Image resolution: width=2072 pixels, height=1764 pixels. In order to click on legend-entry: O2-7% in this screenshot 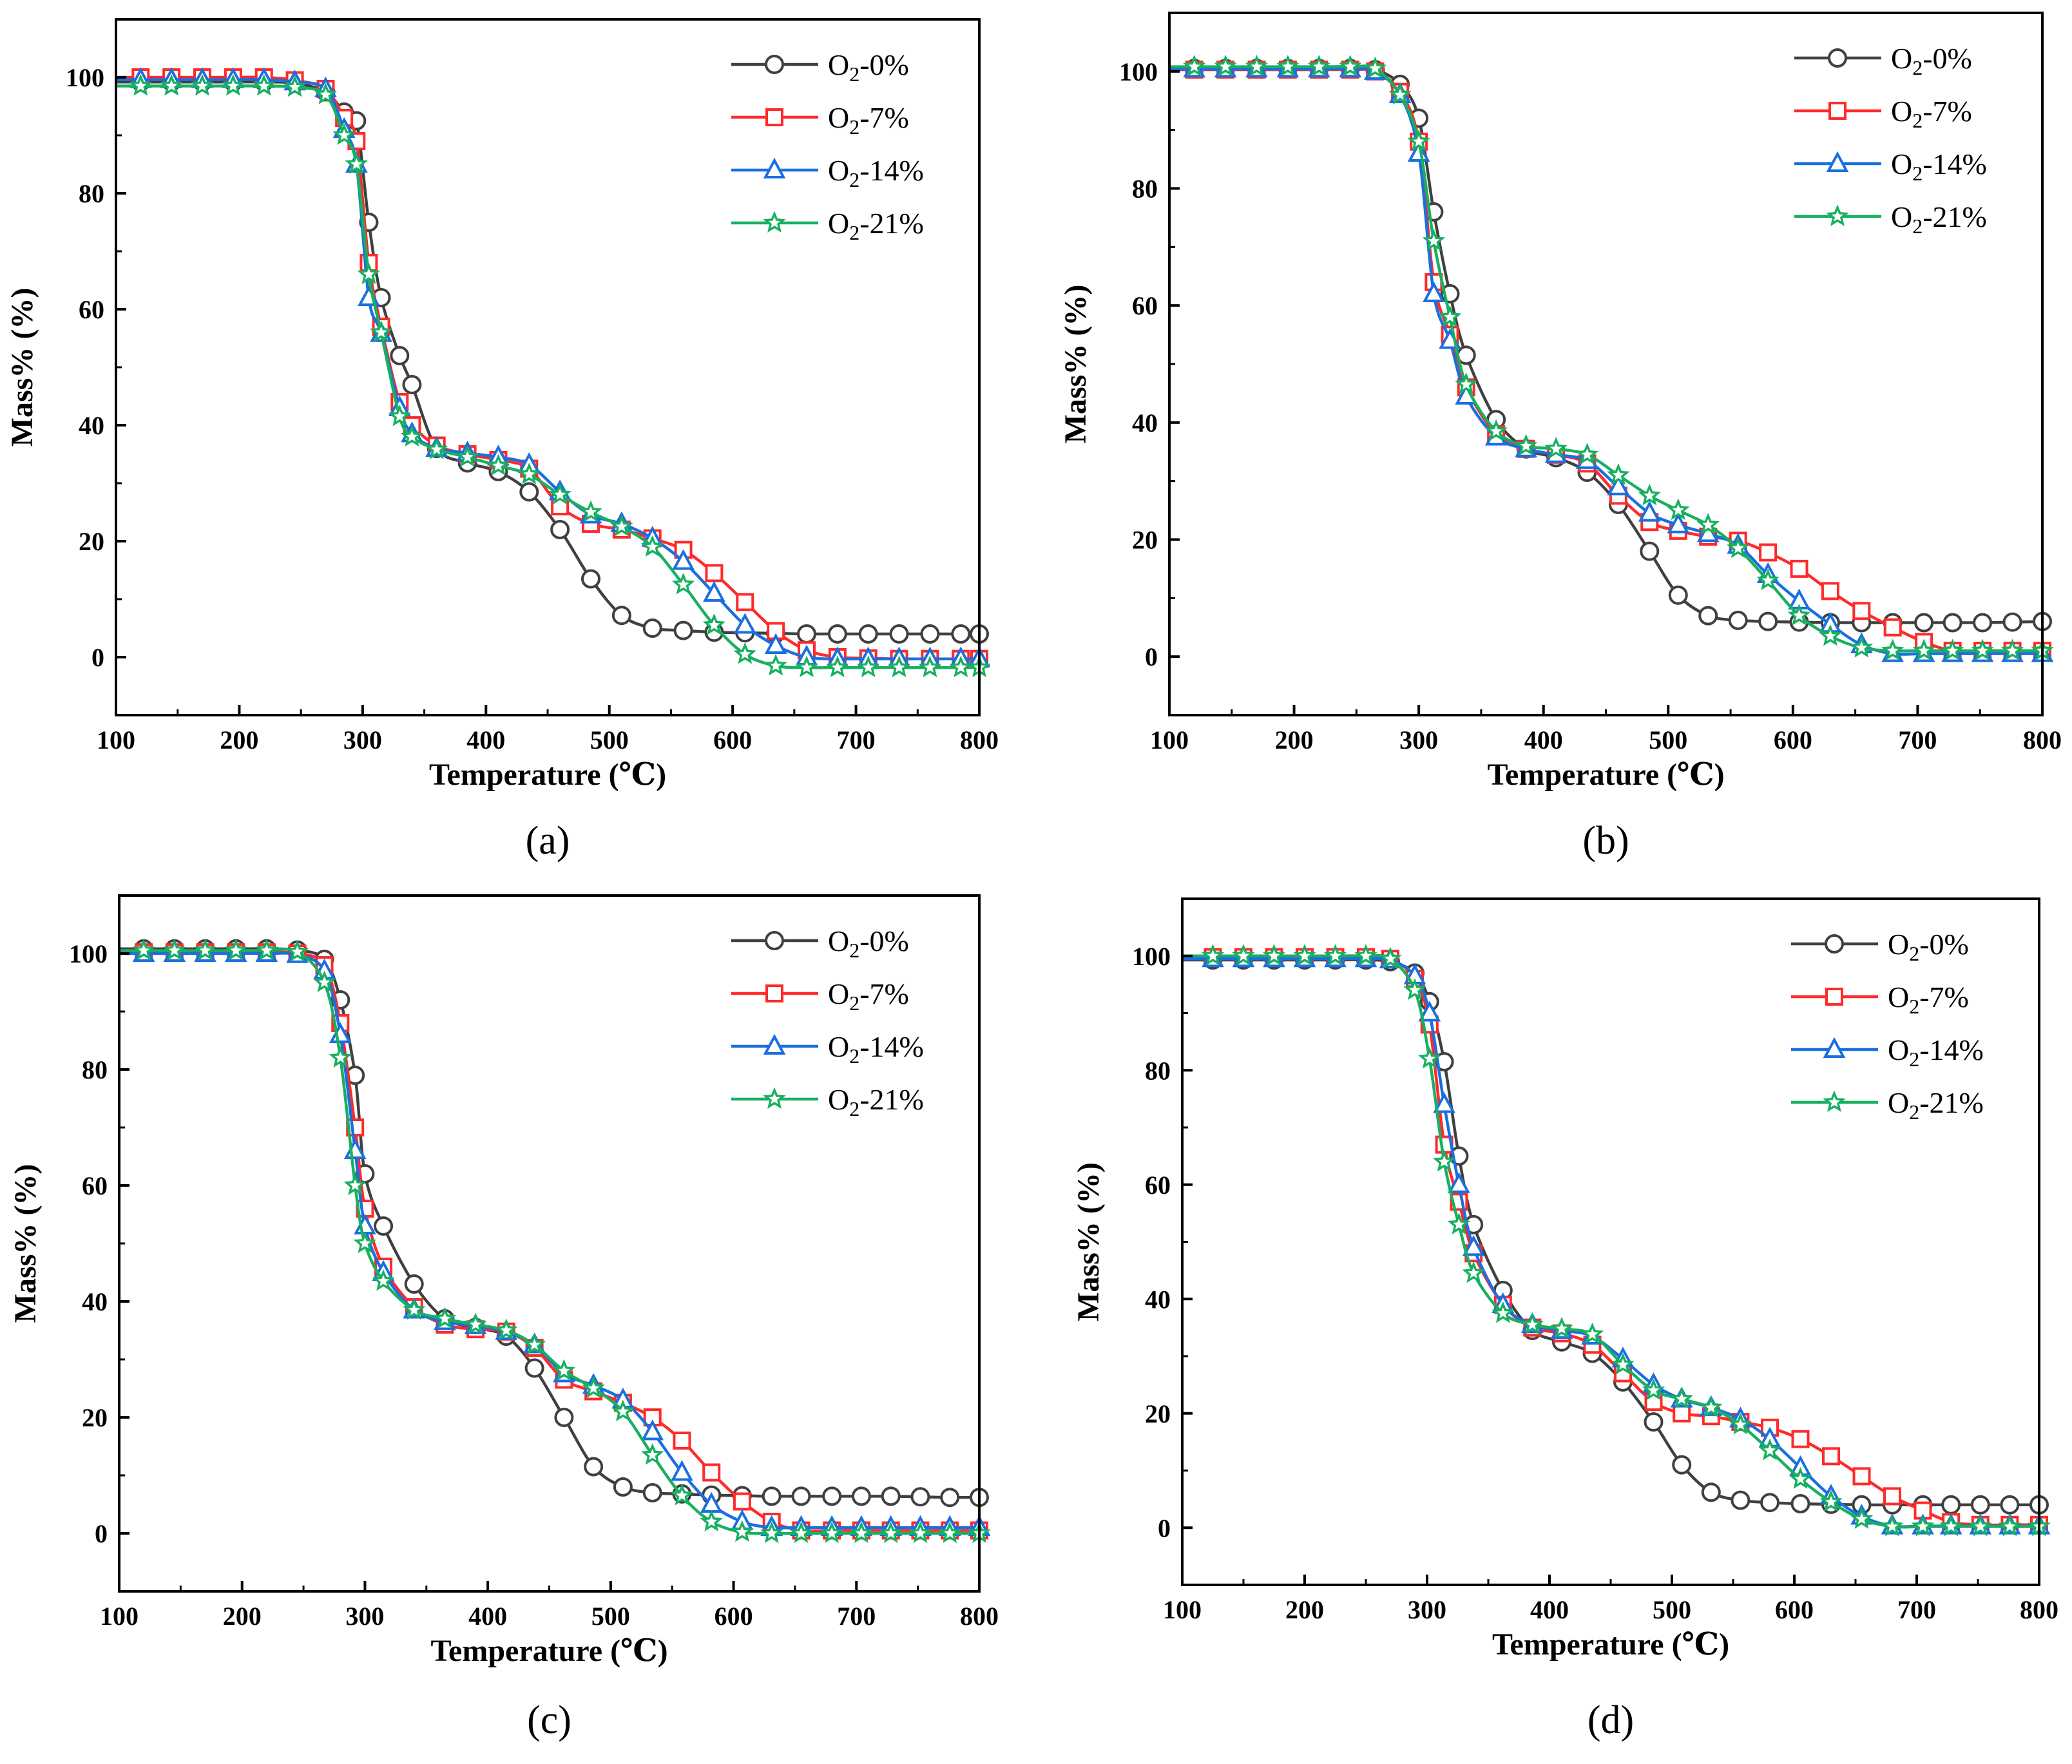, I will do `click(1883, 113)`.